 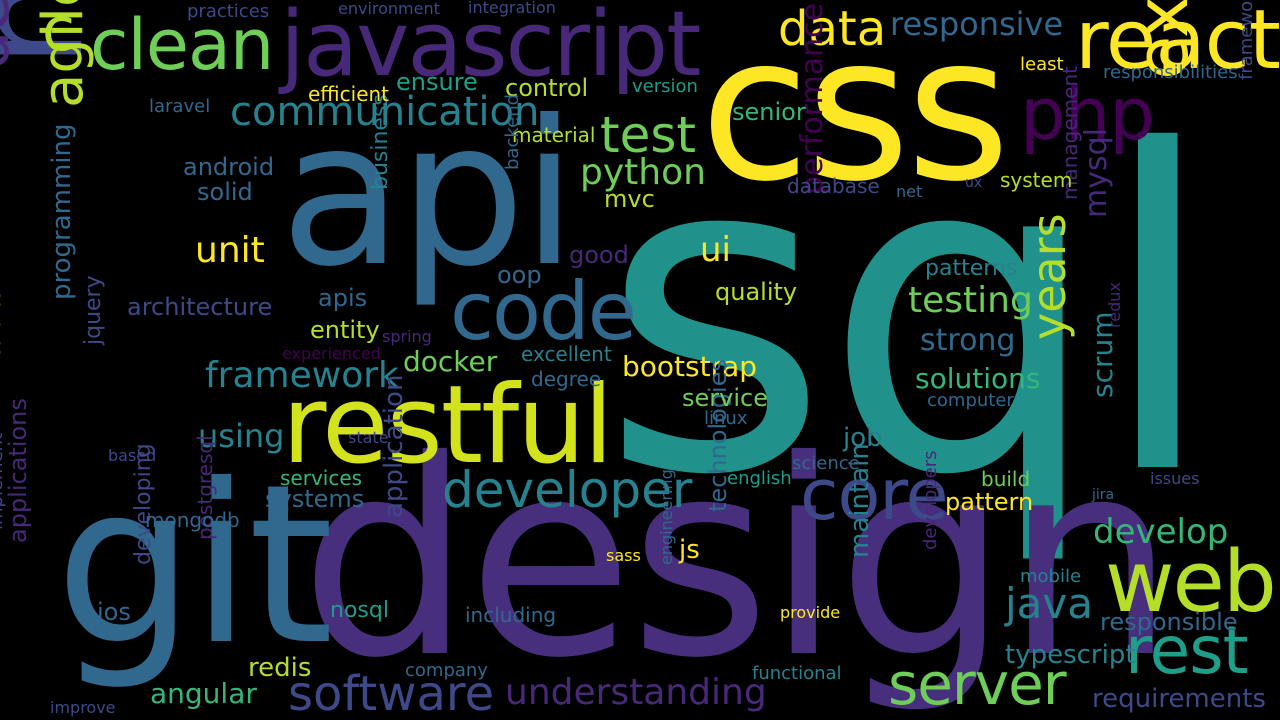 What do you see at coordinates (321, 478) in the screenshot?
I see `word-services: services` at bounding box center [321, 478].